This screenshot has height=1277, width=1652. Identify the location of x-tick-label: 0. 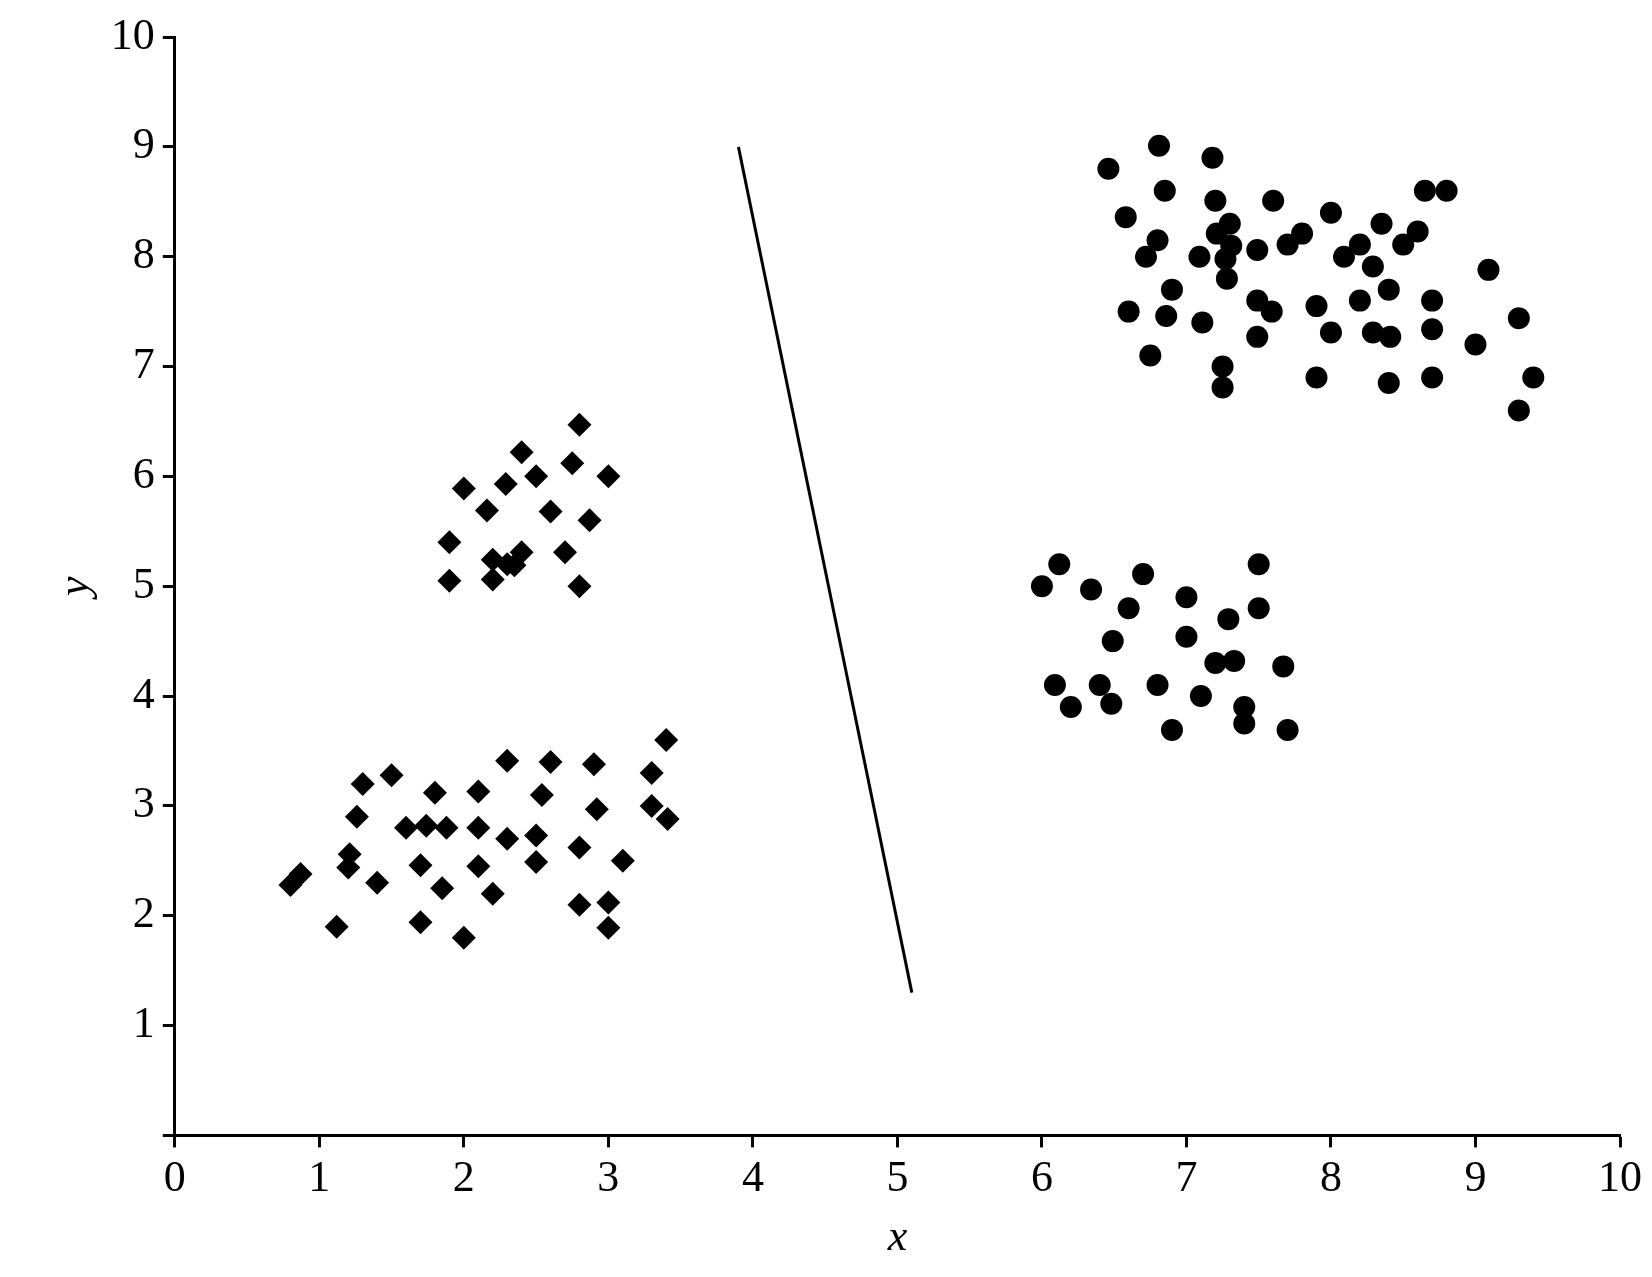
(174, 1177).